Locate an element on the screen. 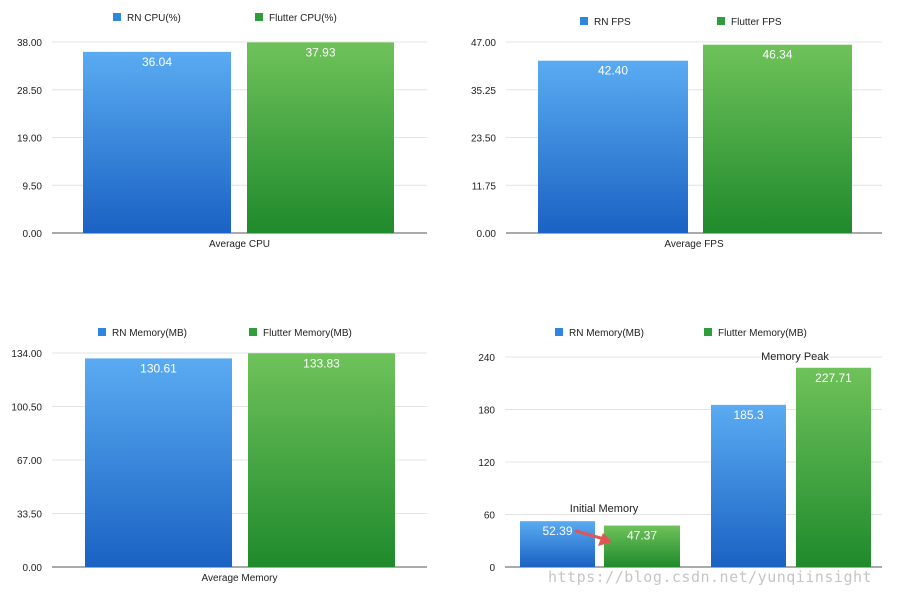  data-label: 37.93 is located at coordinates (320, 52).